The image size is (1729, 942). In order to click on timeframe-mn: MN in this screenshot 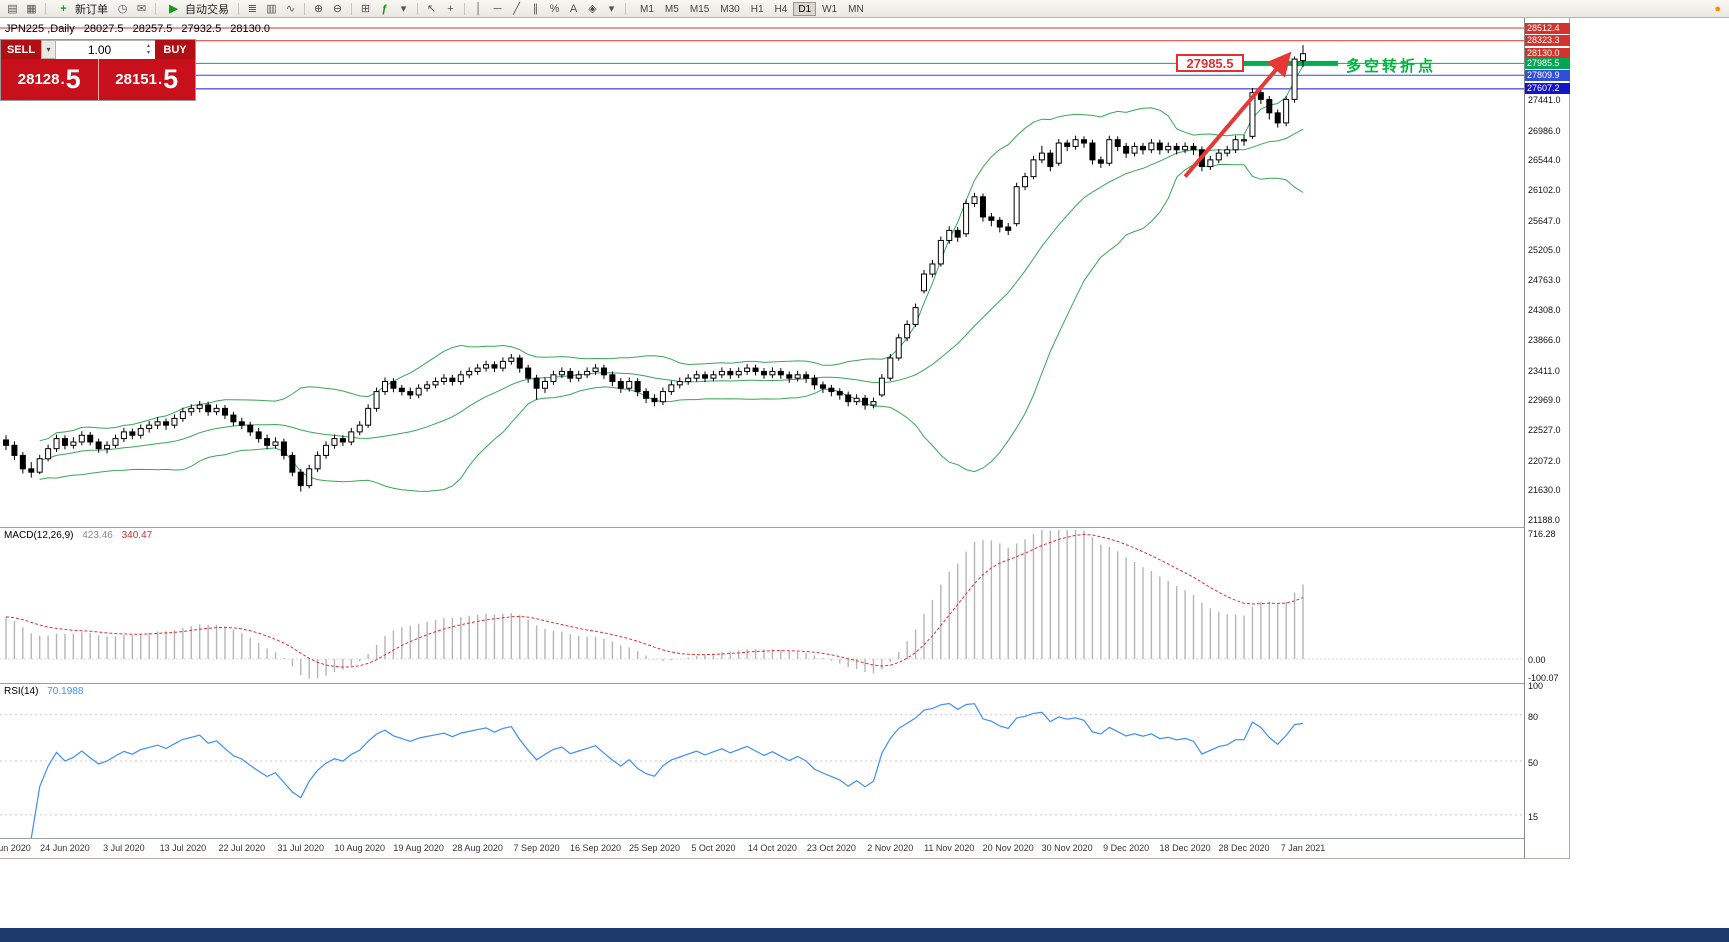, I will do `click(856, 9)`.